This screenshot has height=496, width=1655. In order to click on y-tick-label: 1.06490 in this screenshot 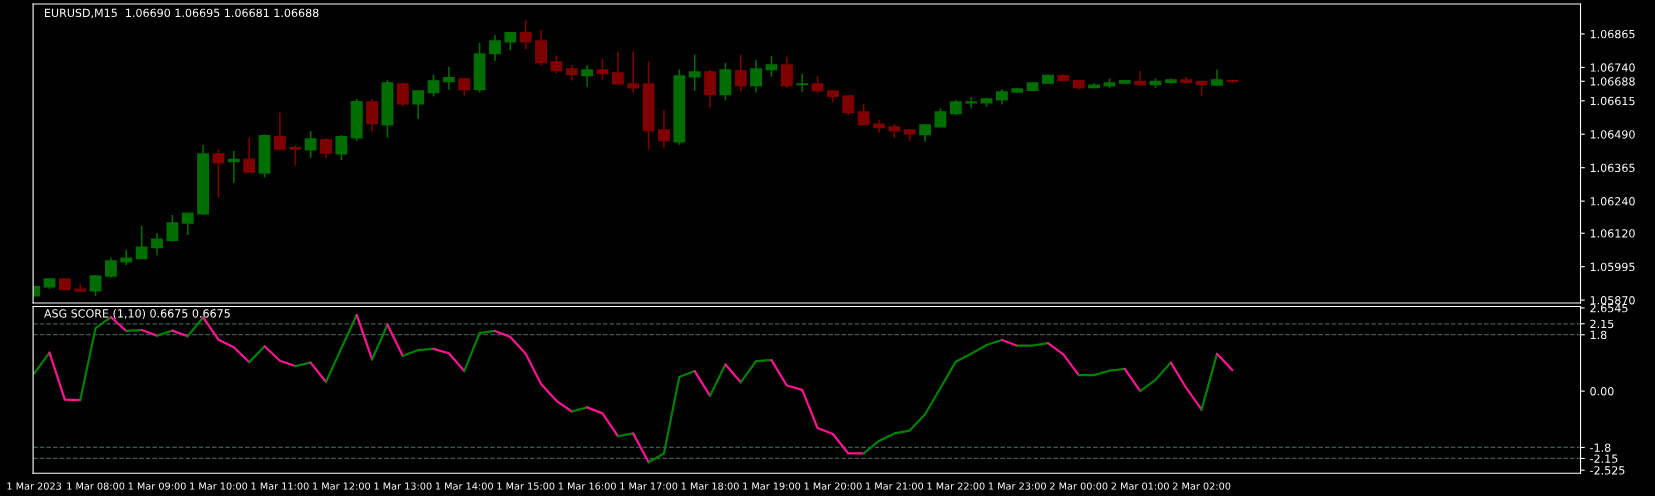, I will do `click(1612, 134)`.